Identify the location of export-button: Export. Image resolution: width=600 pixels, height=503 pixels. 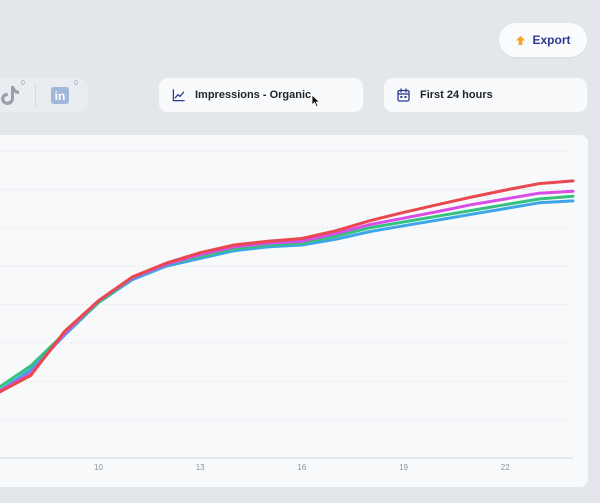
(543, 40).